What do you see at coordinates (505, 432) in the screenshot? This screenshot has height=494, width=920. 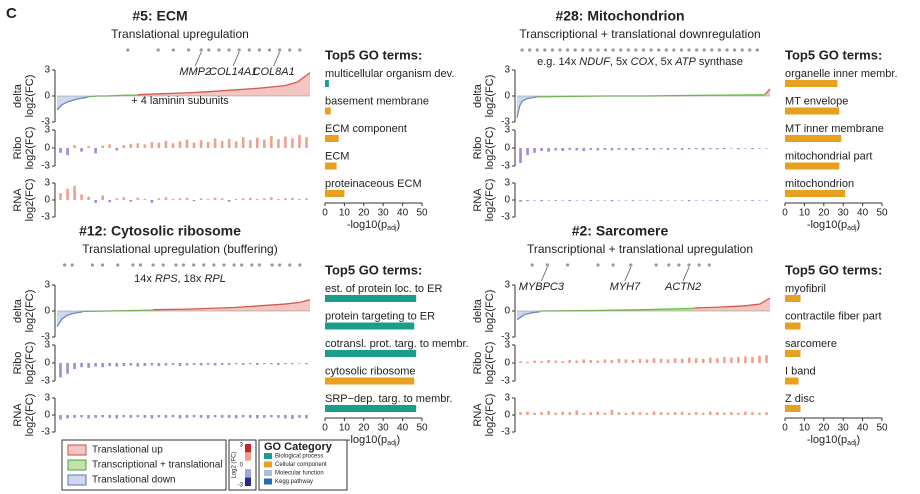 I see `y-tick-label: -3` at bounding box center [505, 432].